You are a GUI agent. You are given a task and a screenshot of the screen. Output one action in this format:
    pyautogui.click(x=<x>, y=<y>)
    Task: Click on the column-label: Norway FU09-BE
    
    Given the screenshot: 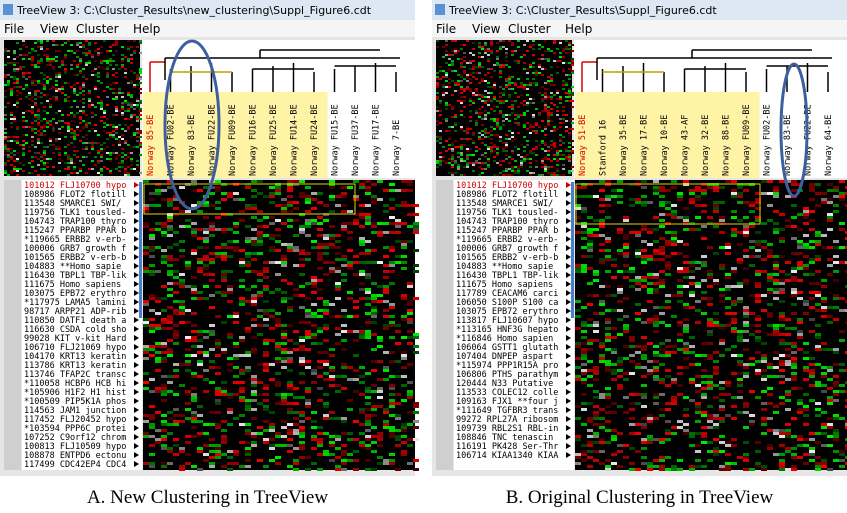 What is the action you would take?
    pyautogui.click(x=233, y=140)
    